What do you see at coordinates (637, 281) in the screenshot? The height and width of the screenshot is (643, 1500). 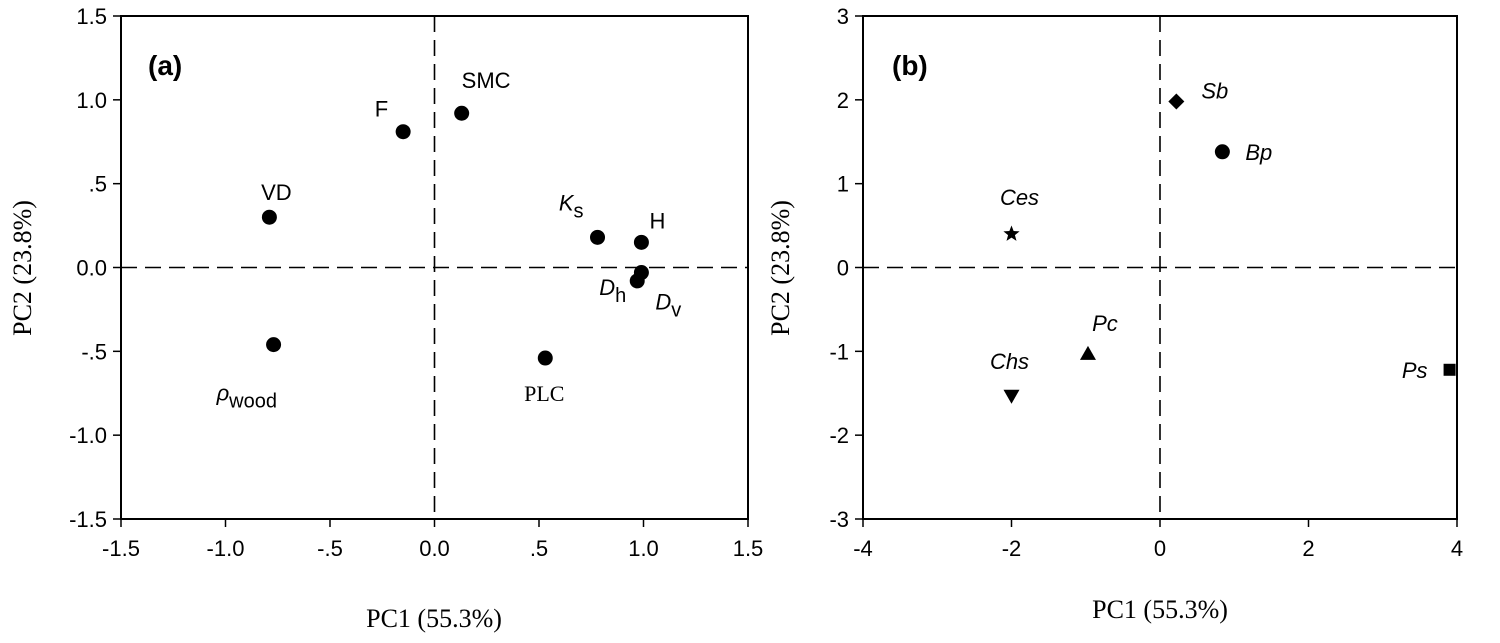 I see `data-point-dh` at bounding box center [637, 281].